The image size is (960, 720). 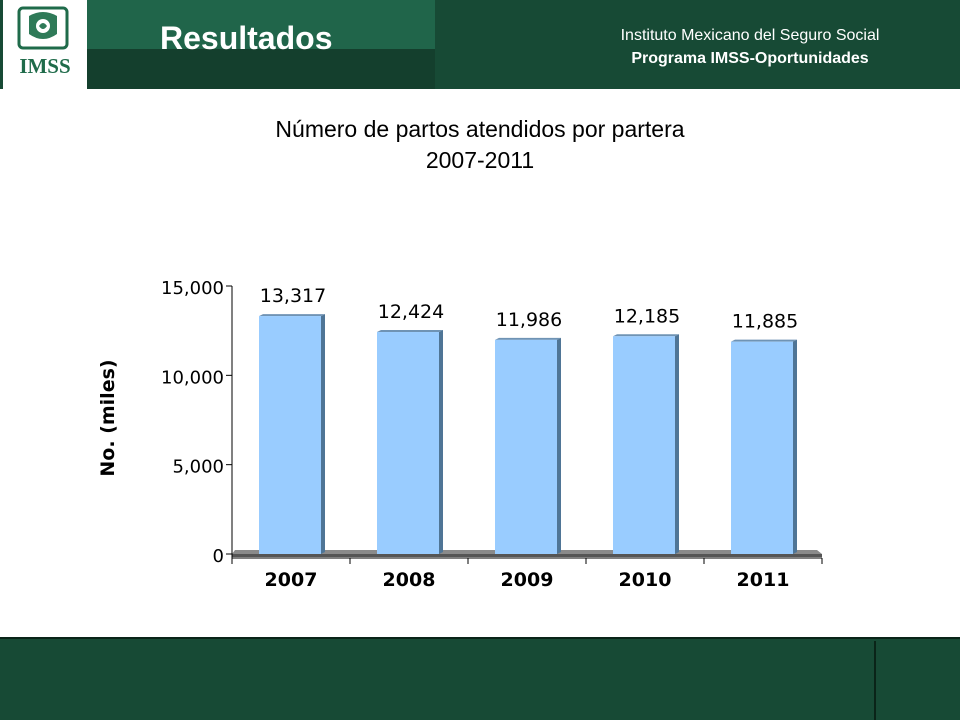 I want to click on x-tick-label: 2009, so click(x=527, y=580).